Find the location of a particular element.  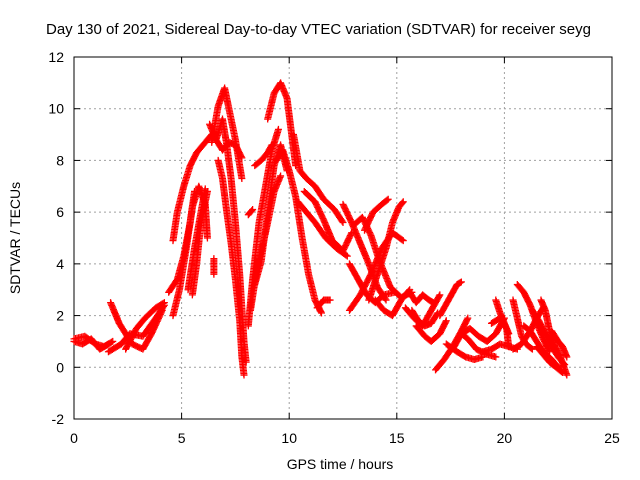

x-tick-label: 25 is located at coordinates (612, 438).